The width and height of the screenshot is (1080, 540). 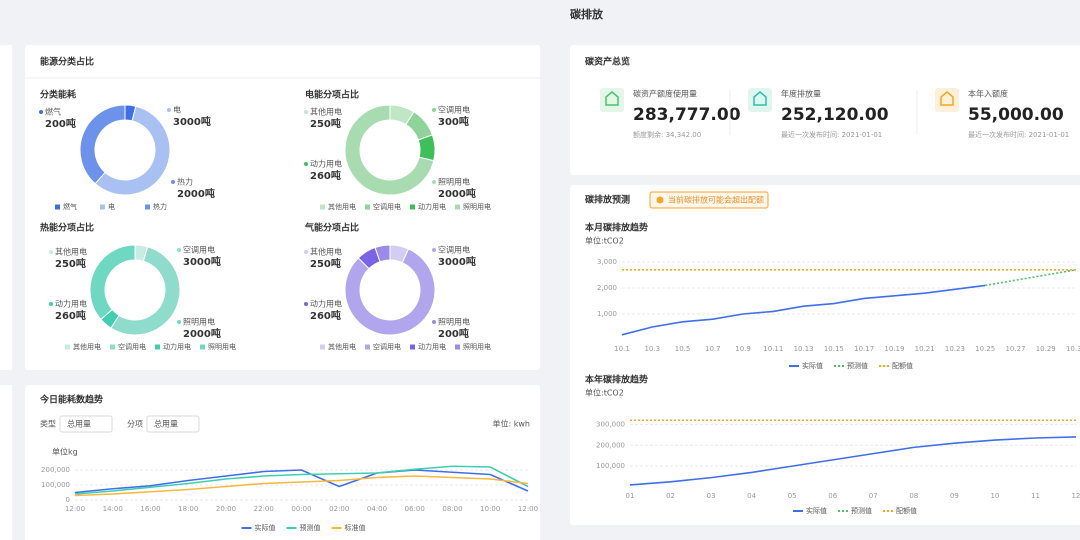 I want to click on segment-label: 3000吨, so click(x=192, y=121).